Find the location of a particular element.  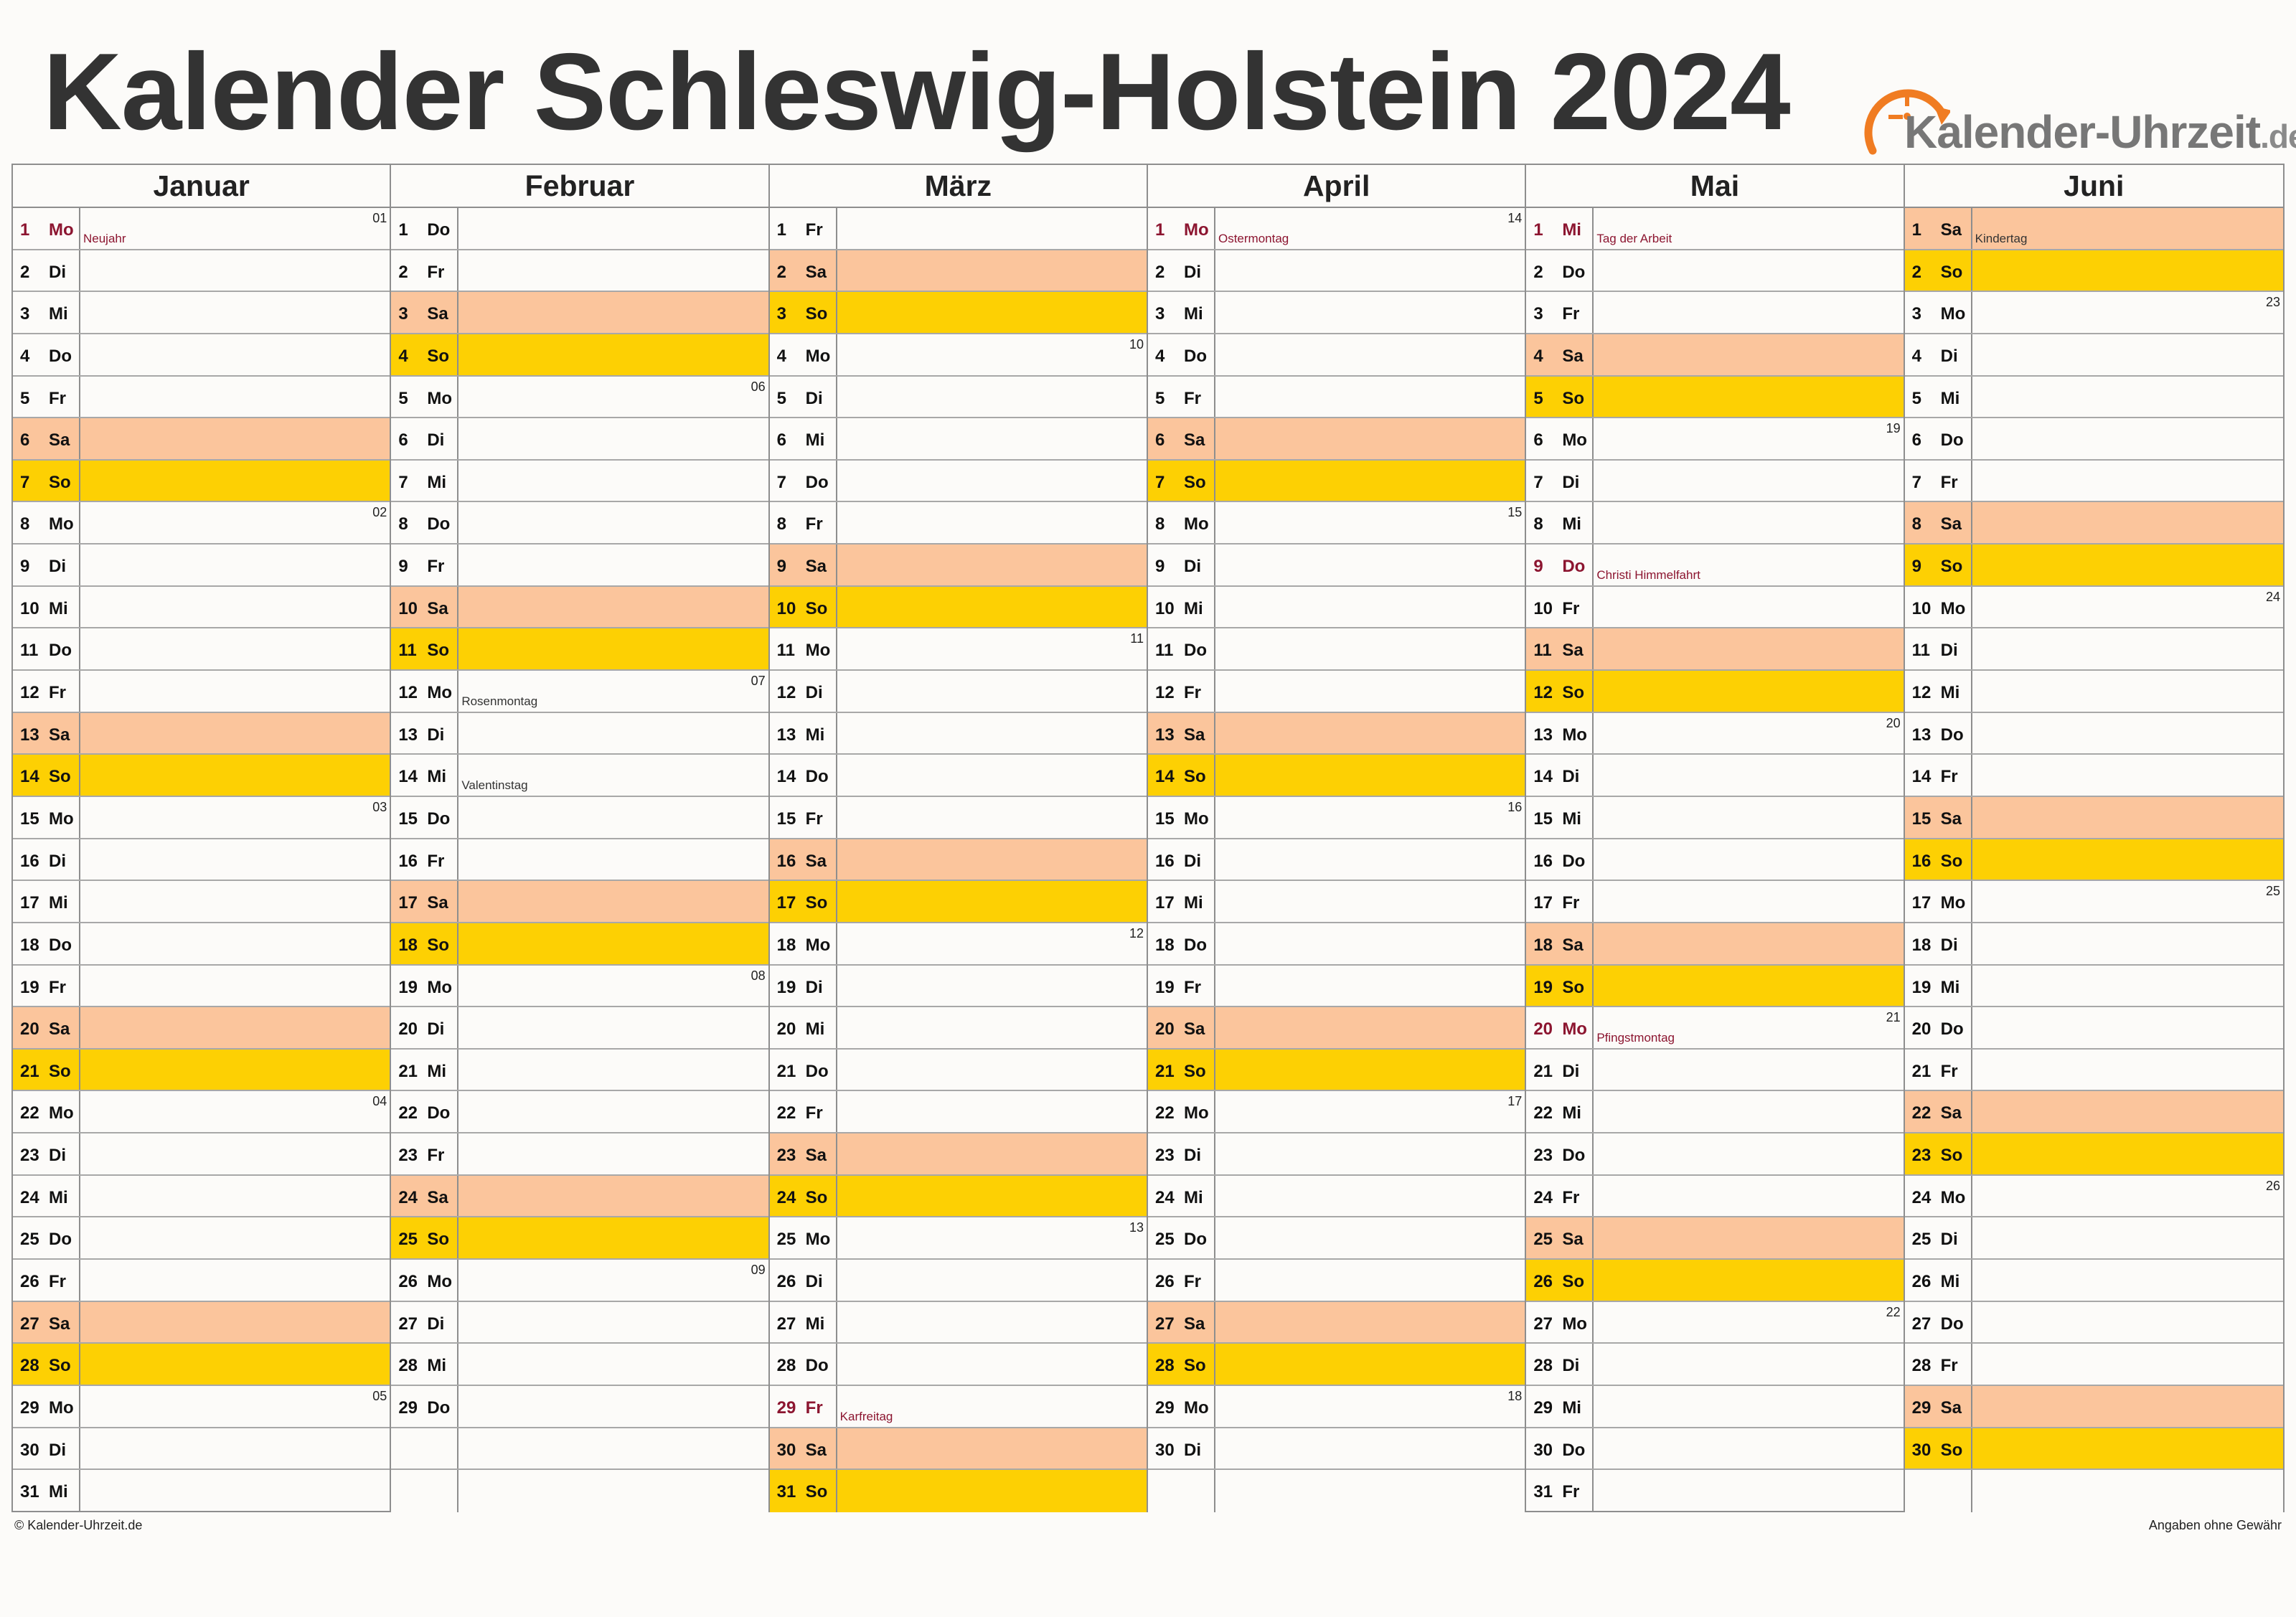

day-row: 31 Fr is located at coordinates (1715, 1491).